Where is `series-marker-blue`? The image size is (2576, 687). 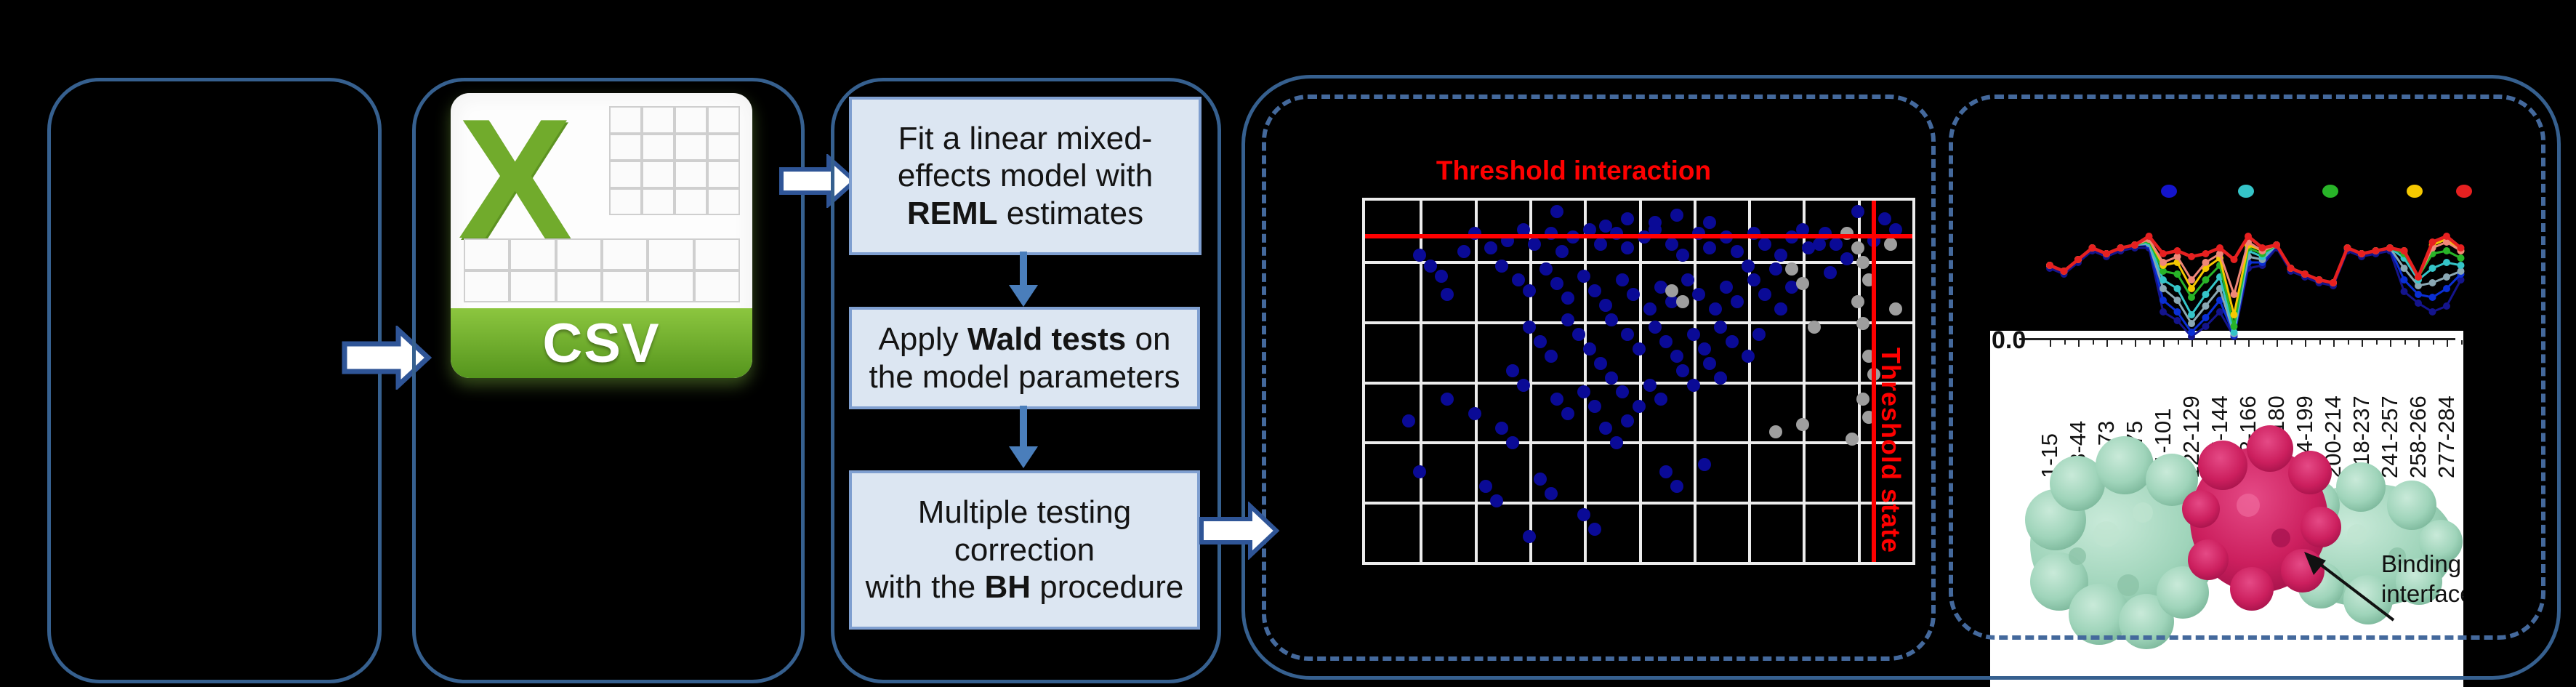
series-marker-blue is located at coordinates (2418, 294).